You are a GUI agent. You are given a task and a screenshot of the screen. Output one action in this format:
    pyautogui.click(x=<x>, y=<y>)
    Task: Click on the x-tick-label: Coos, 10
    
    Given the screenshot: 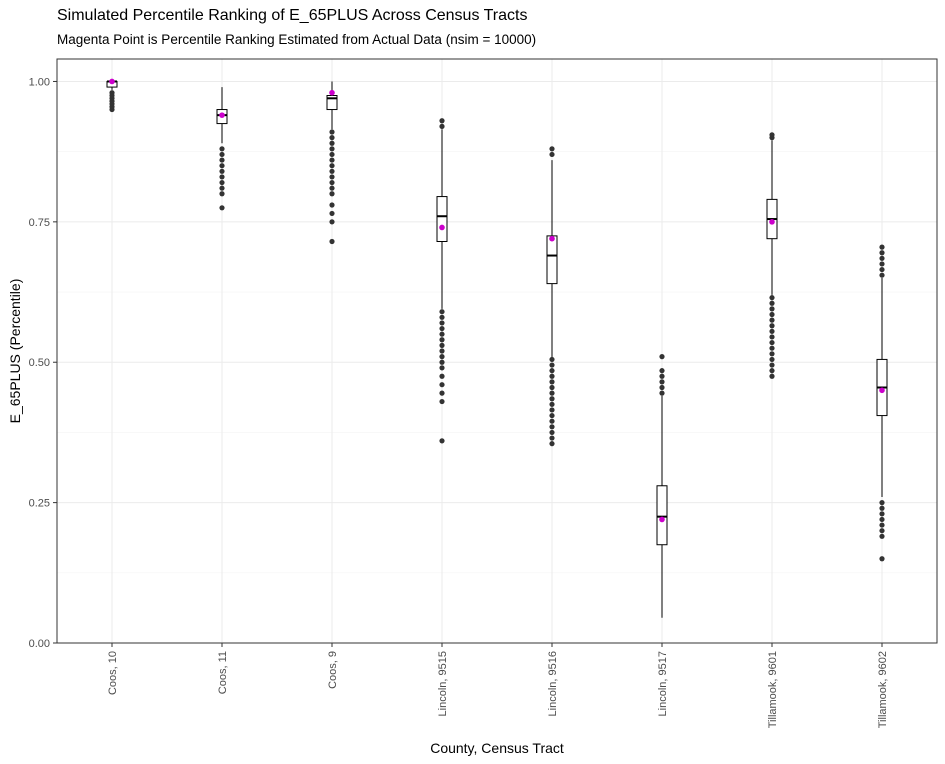 What is the action you would take?
    pyautogui.click(x=113, y=673)
    